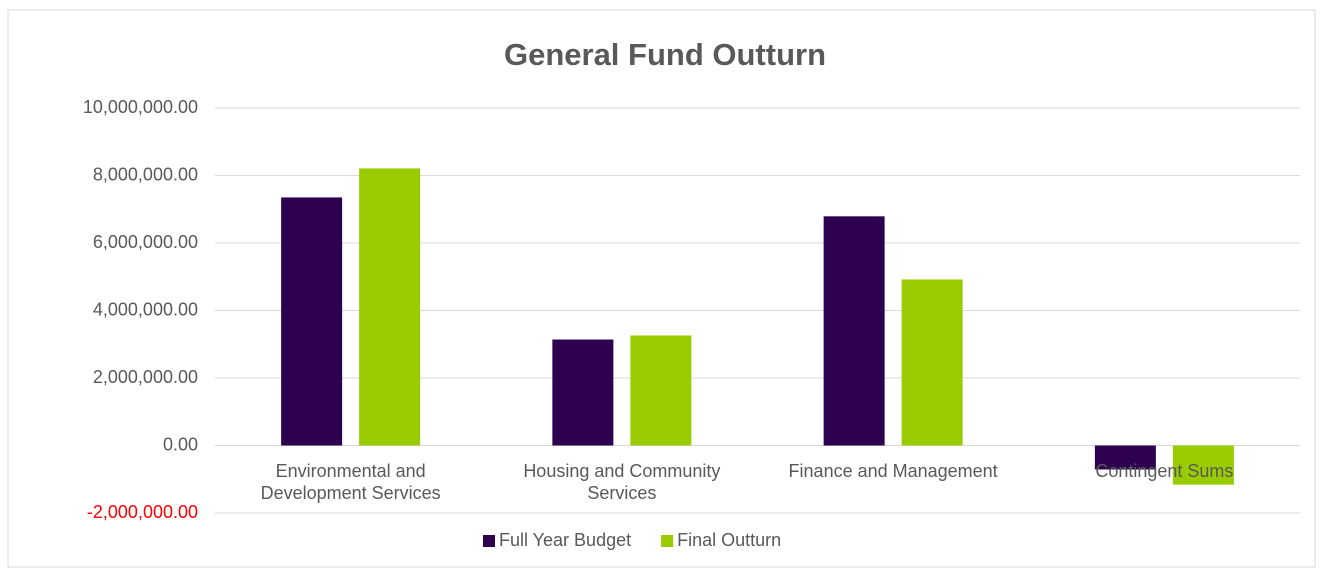 The width and height of the screenshot is (1323, 570). What do you see at coordinates (565, 540) in the screenshot?
I see `legend-label: Full Year Budget` at bounding box center [565, 540].